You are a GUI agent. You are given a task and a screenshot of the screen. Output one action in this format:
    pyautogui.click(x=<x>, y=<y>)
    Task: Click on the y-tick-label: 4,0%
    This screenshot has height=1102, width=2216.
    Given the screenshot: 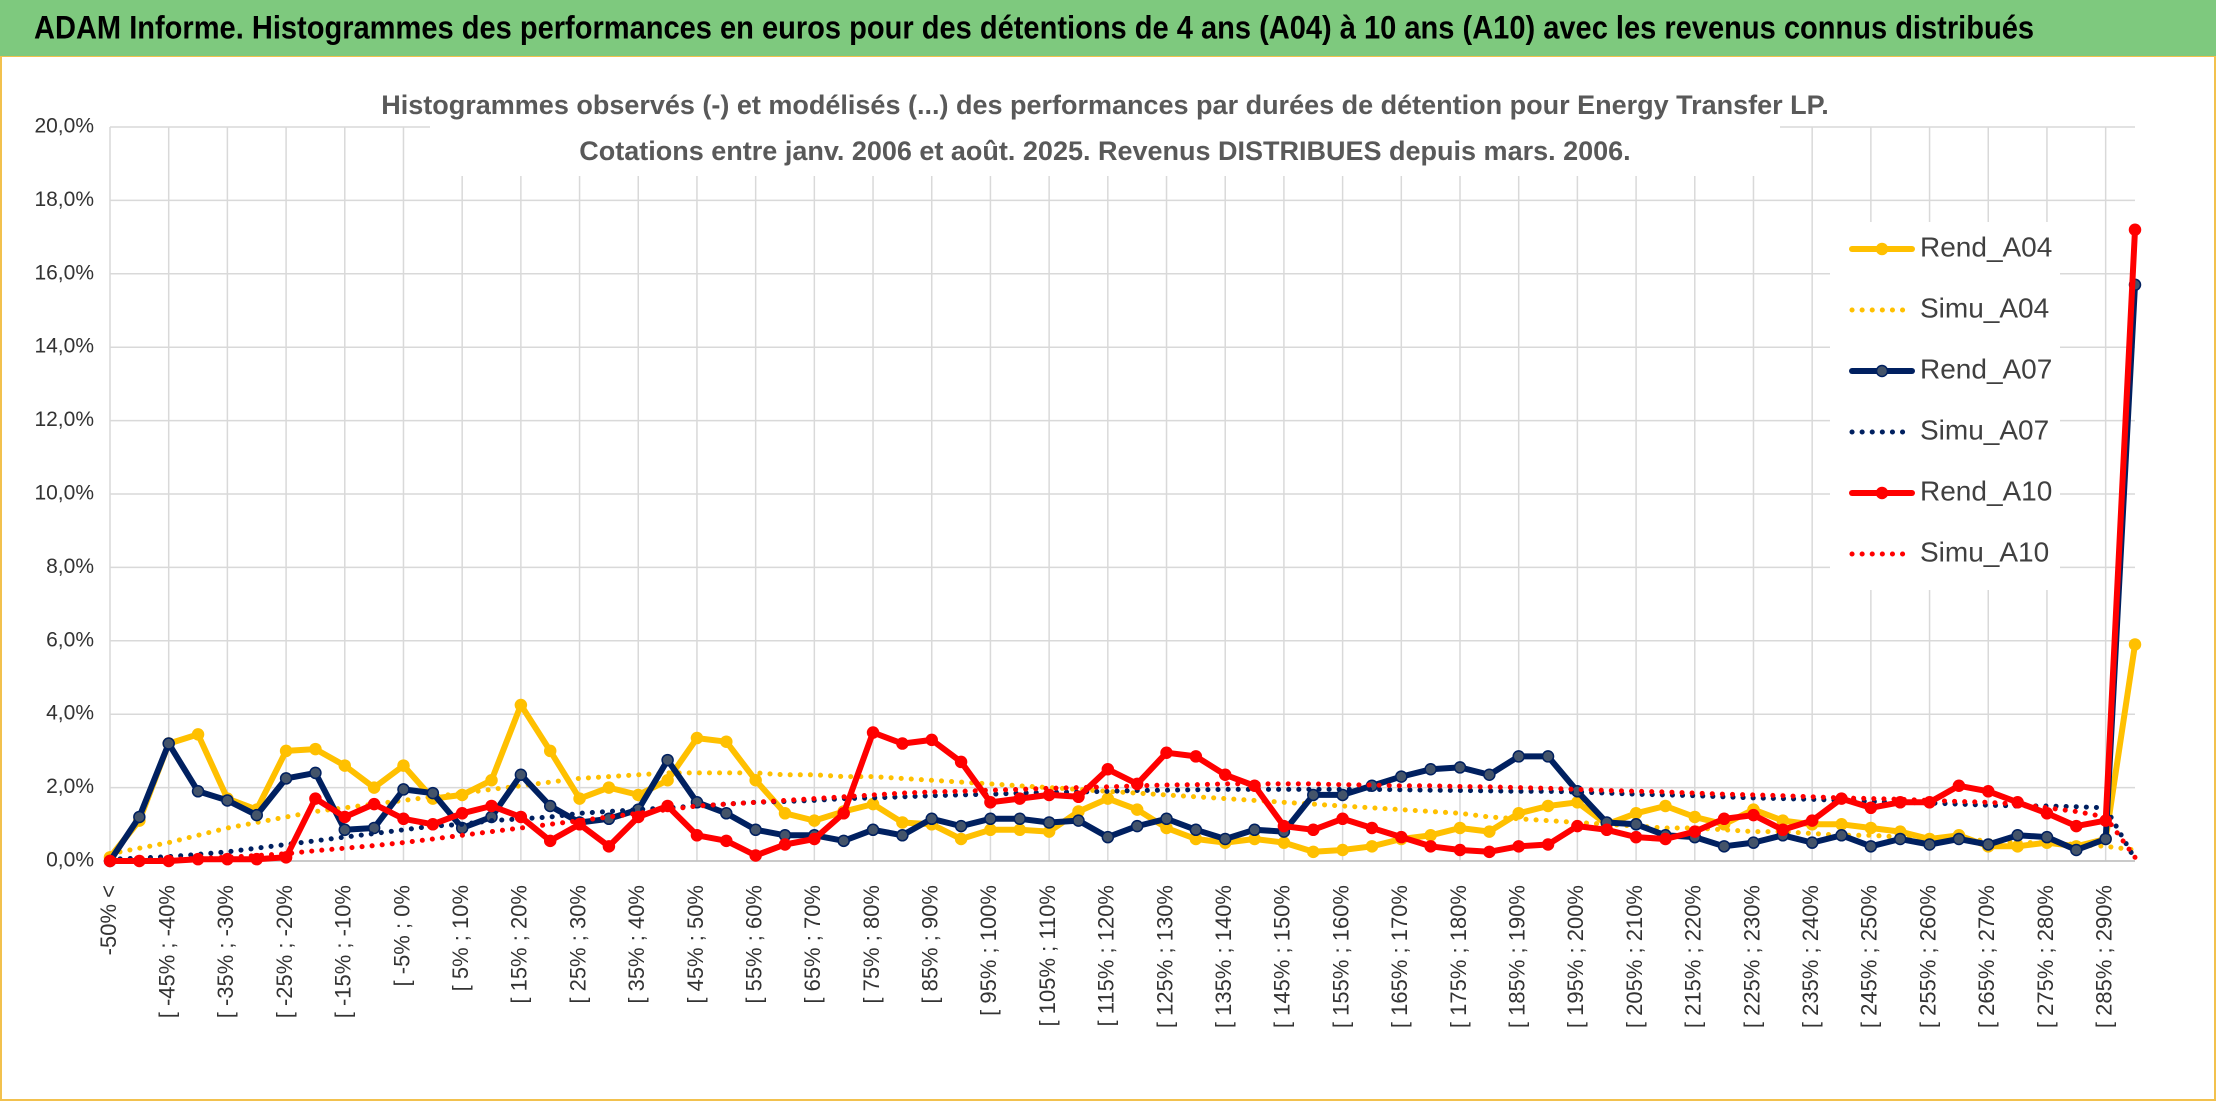 What is the action you would take?
    pyautogui.click(x=70, y=713)
    